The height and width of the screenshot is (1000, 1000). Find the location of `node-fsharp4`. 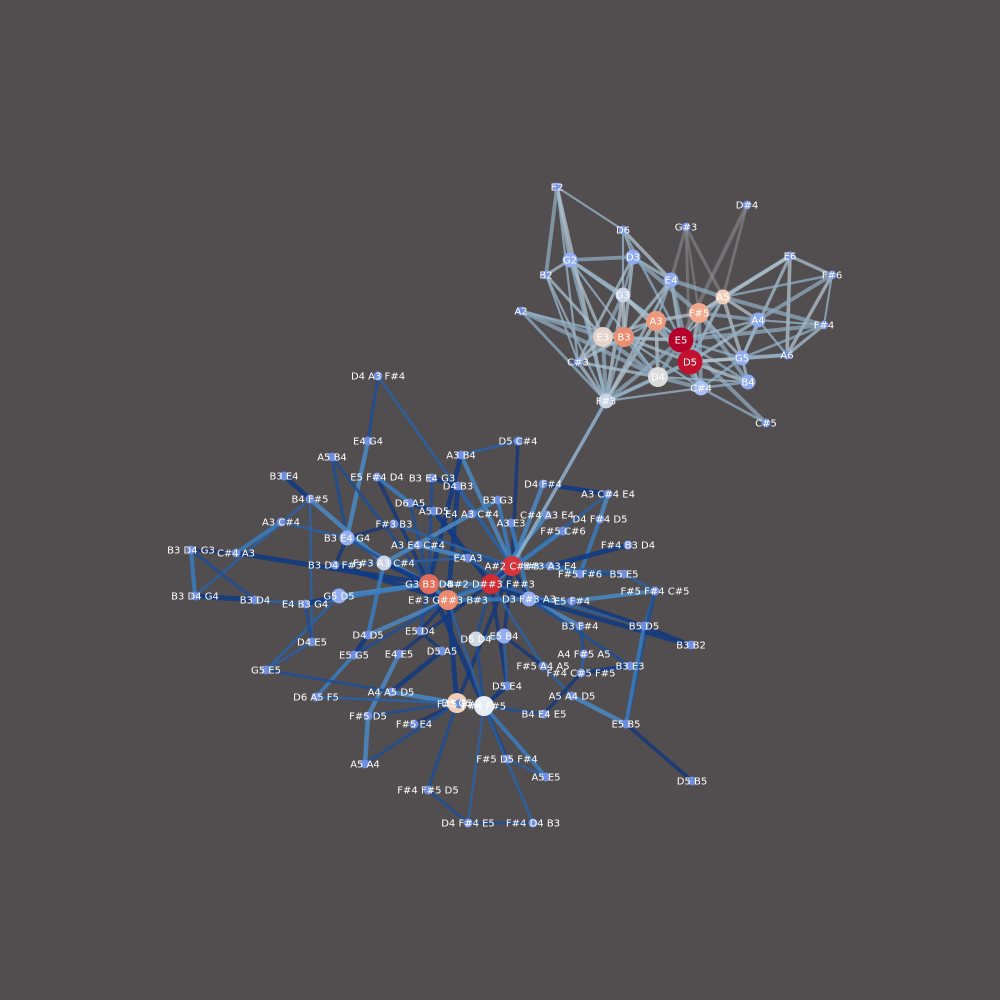

node-fsharp4 is located at coordinates (824, 325).